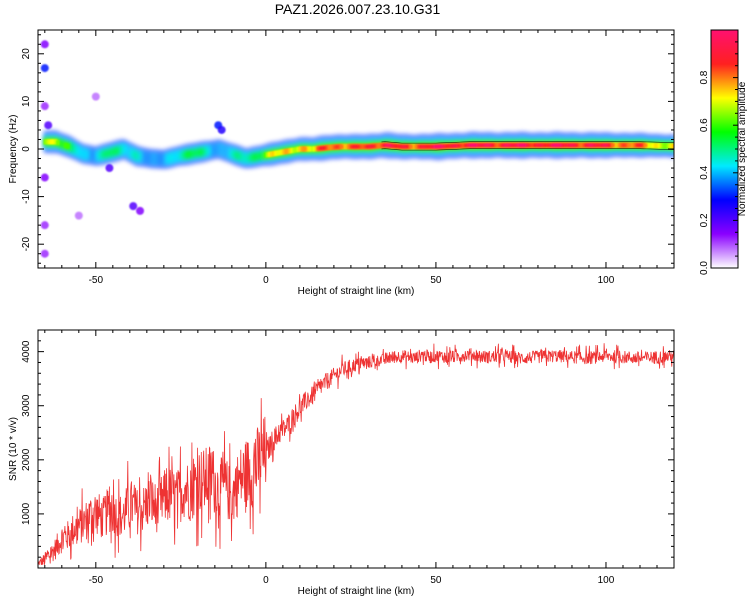 The height and width of the screenshot is (600, 750). Describe the element at coordinates (26, 459) in the screenshot. I see `y-tick-label: 2000` at that location.